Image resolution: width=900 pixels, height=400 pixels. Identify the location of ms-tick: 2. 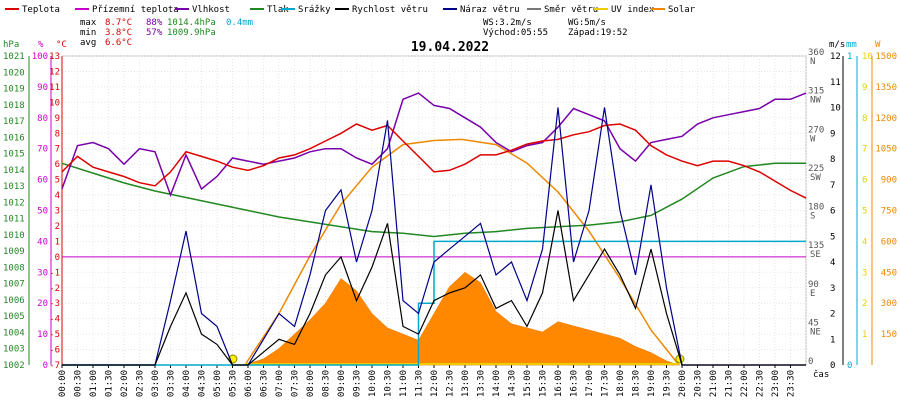
(832, 315).